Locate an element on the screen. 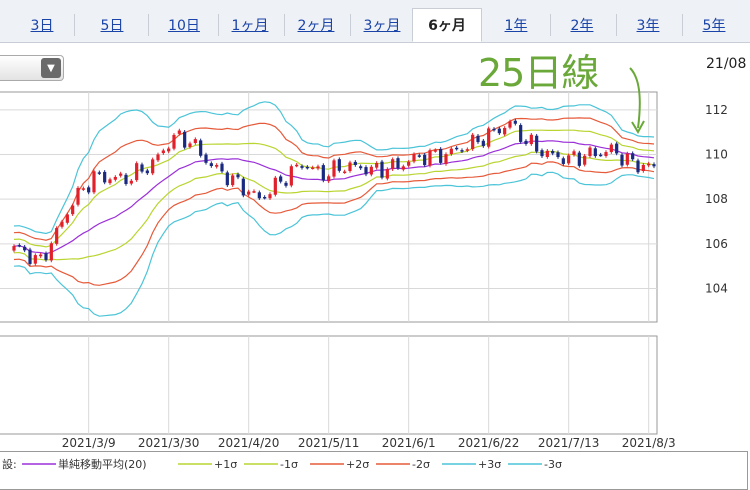 The image size is (750, 490). x-tick-label: 2021/3/30 is located at coordinates (169, 443).